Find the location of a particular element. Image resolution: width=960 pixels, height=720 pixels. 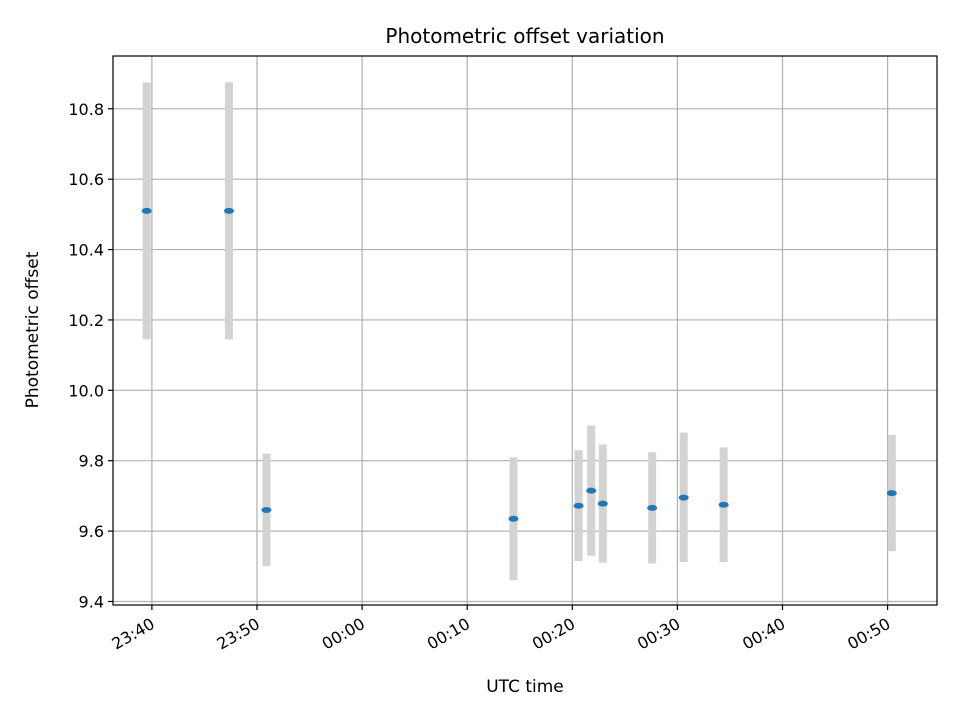

y-tick-label: 9.8 is located at coordinates (91, 461).